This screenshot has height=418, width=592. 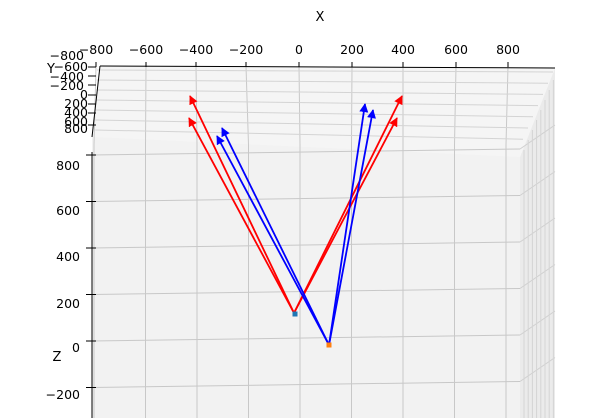 What do you see at coordinates (63, 394) in the screenshot?
I see `z-tick-label: −200` at bounding box center [63, 394].